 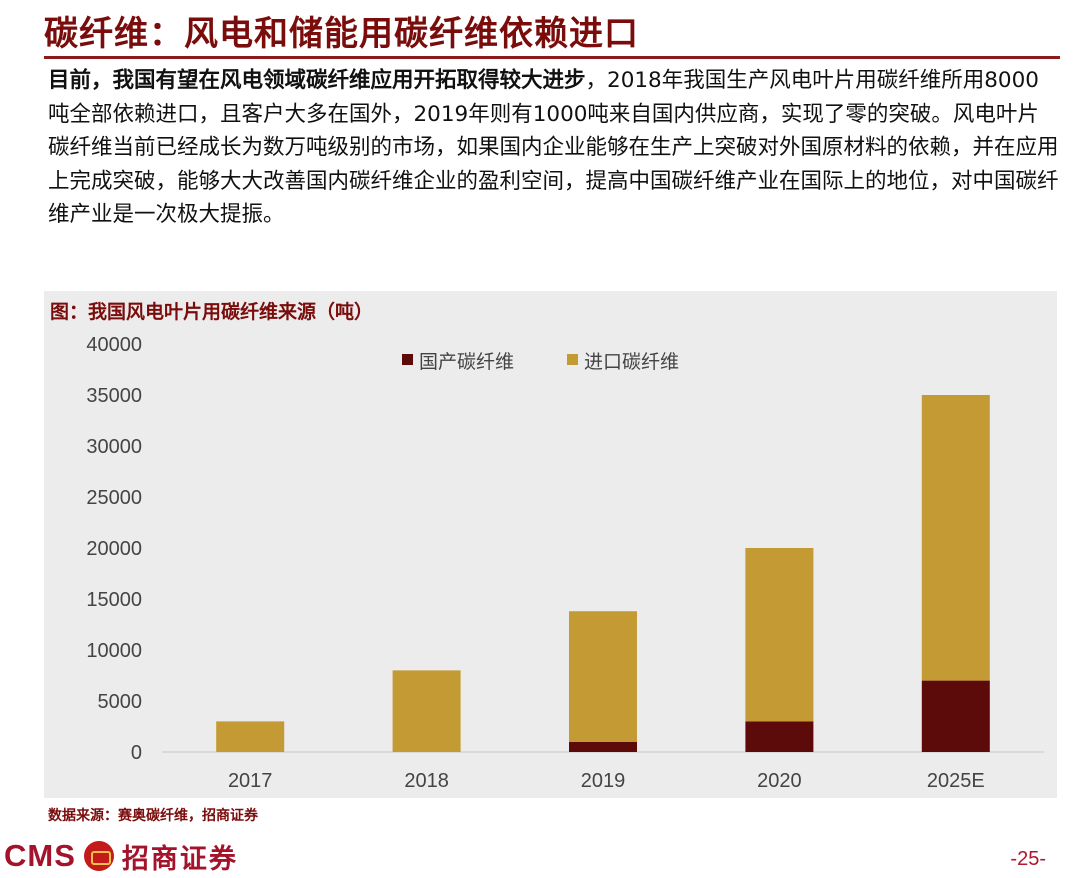 What do you see at coordinates (317, 80) in the screenshot?
I see `lead-sentence: 目前，我国有望在风电领域碳纤维应用开拓取得较大进步` at bounding box center [317, 80].